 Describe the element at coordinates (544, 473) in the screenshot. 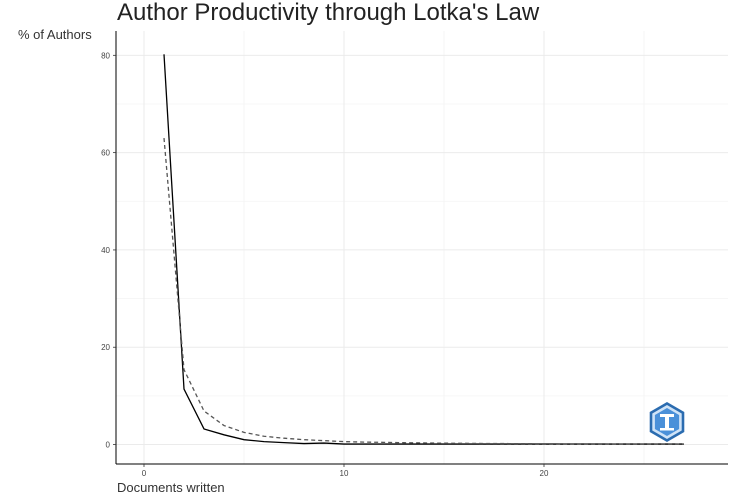

I see `x-tick-label: 20` at that location.